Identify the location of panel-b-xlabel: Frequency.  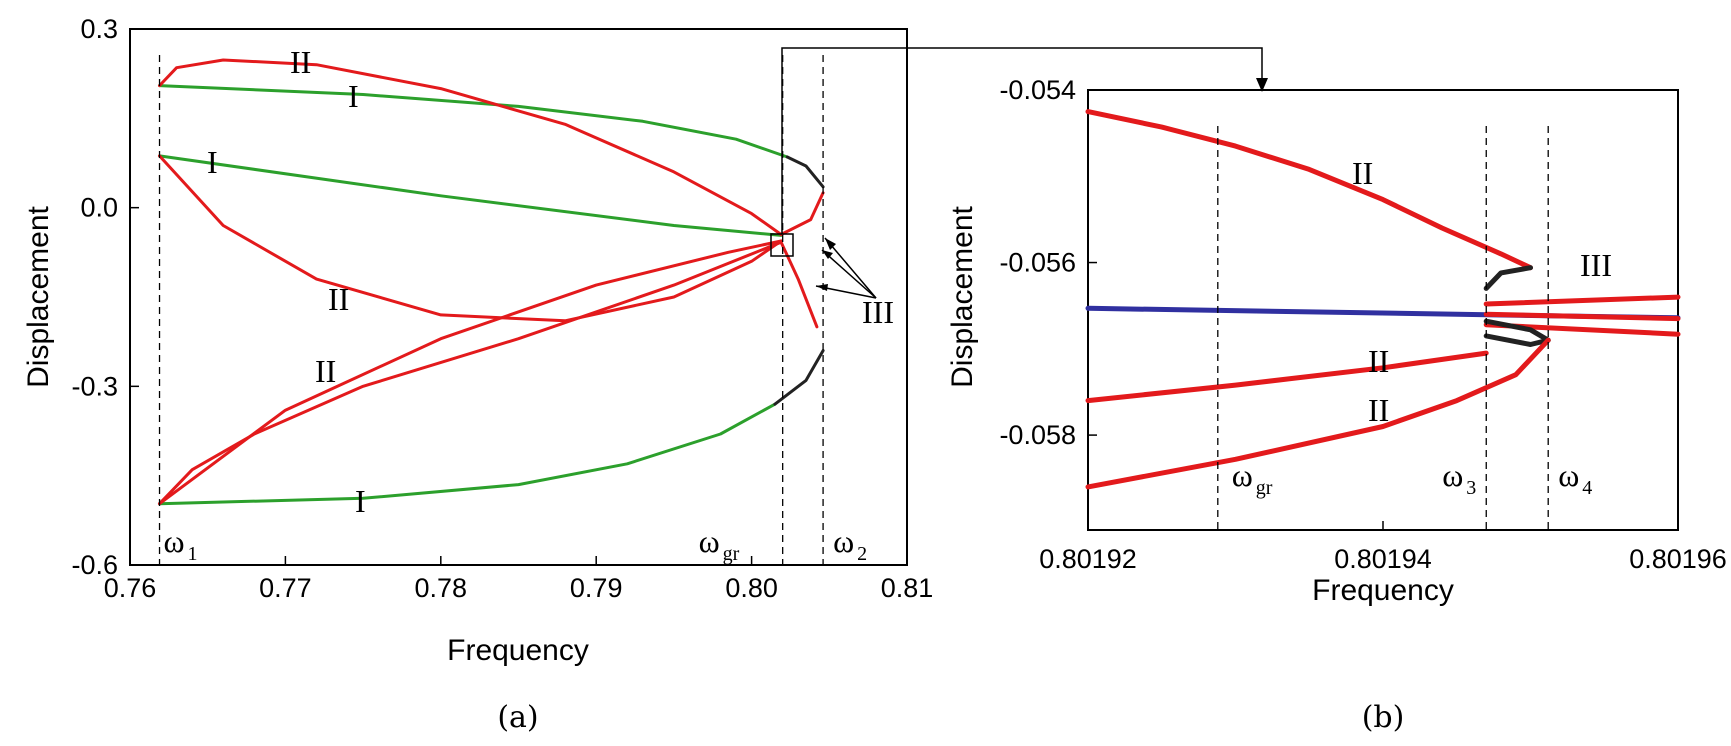
(1383, 590).